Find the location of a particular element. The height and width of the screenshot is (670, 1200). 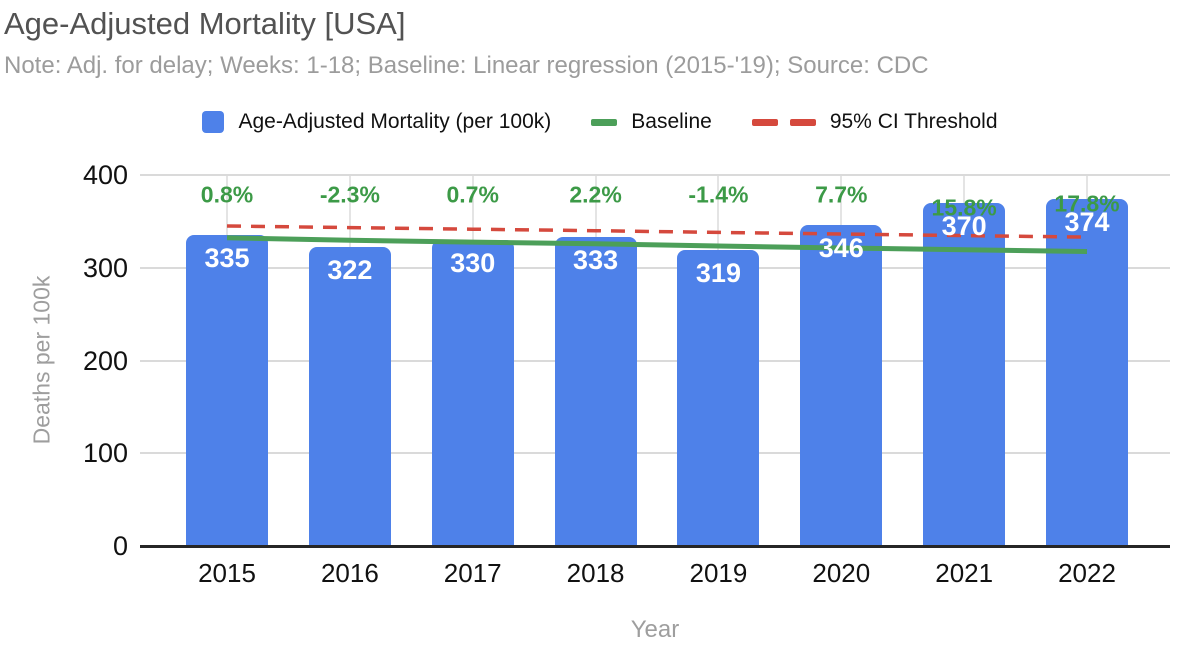

bar-value-label: 330 is located at coordinates (473, 262).